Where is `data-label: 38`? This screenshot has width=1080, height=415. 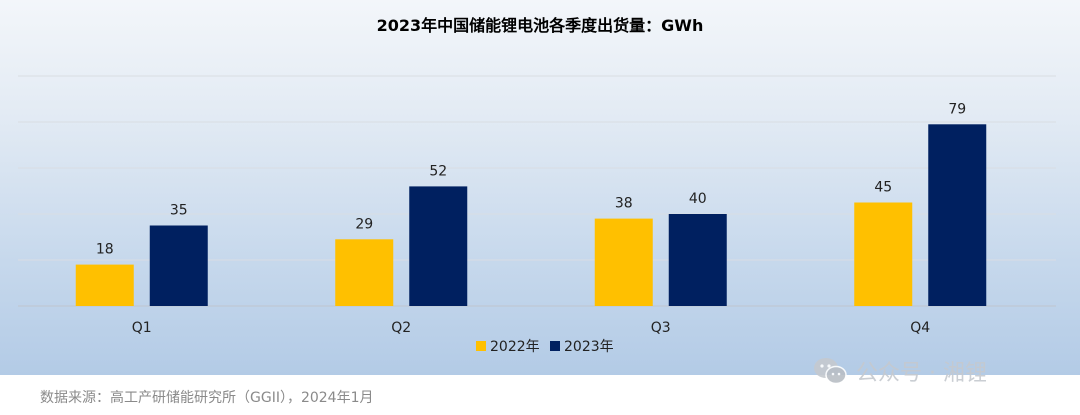
data-label: 38 is located at coordinates (624, 204).